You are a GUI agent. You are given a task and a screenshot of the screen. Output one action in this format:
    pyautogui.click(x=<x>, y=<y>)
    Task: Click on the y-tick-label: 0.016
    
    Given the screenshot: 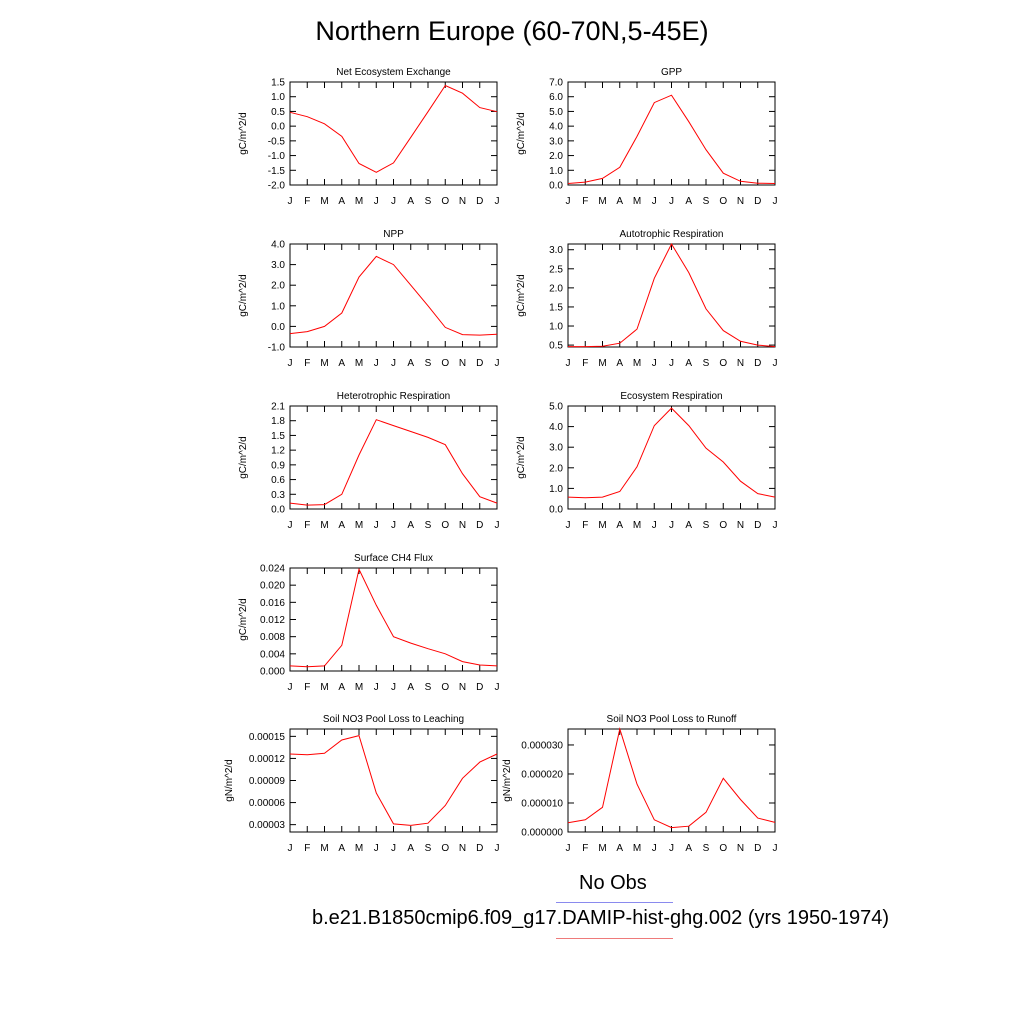 What is the action you would take?
    pyautogui.click(x=272, y=603)
    